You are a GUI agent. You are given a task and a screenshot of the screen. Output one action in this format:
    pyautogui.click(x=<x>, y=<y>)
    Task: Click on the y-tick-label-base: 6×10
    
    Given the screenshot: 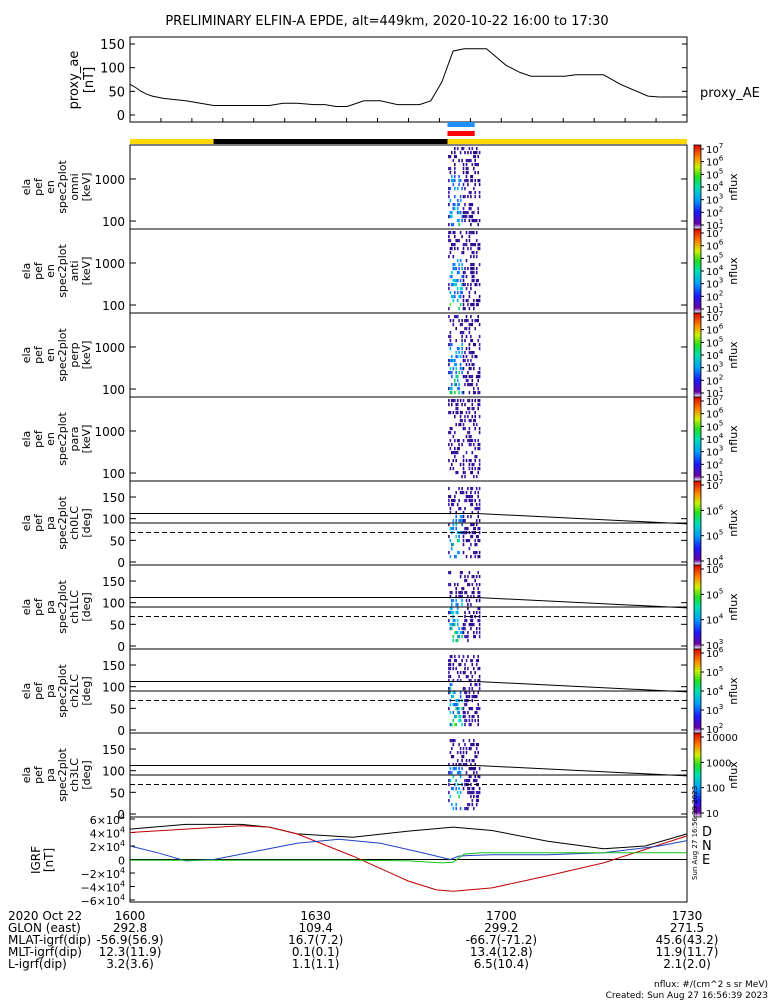 What is the action you would take?
    pyautogui.click(x=105, y=820)
    